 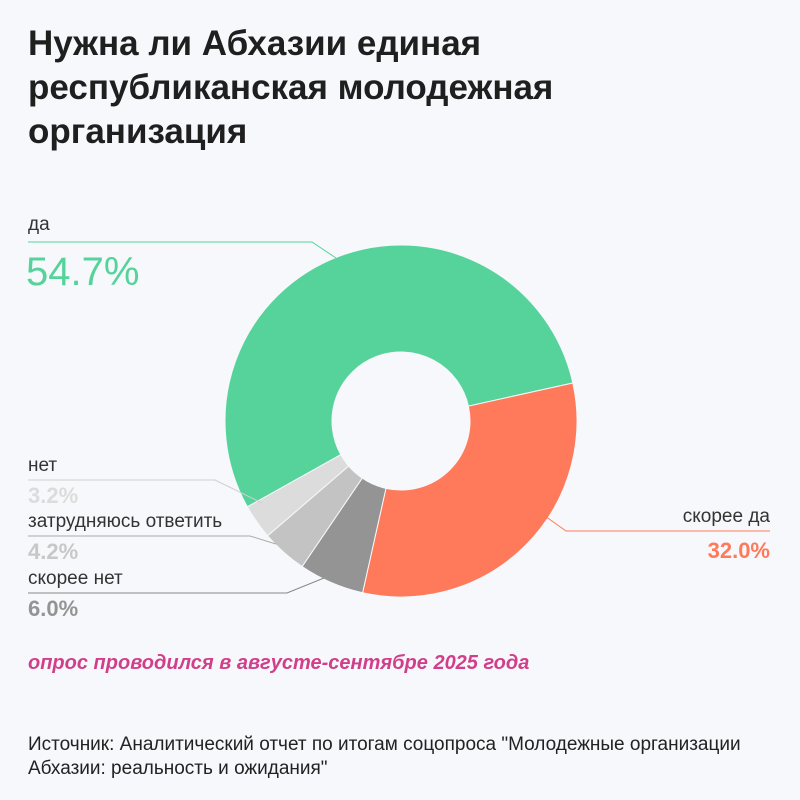 I want to click on value-zatrud: 4.2%, so click(x=53, y=551).